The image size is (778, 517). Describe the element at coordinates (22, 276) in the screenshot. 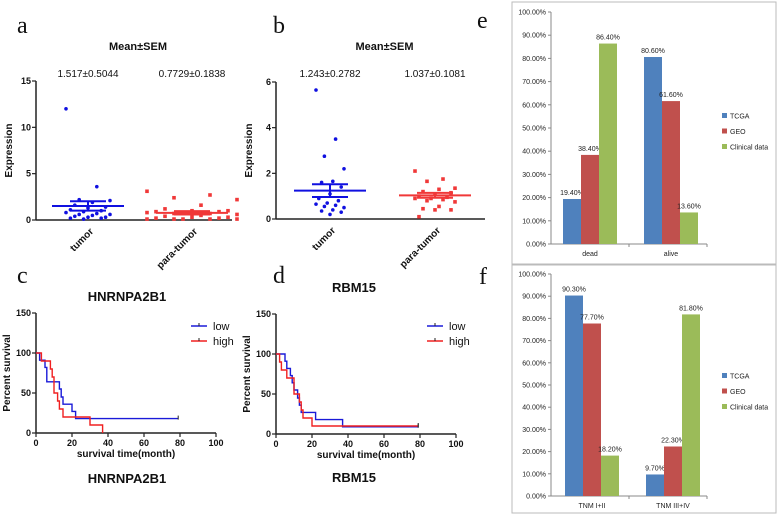

I see `panel-letter: c` at that location.